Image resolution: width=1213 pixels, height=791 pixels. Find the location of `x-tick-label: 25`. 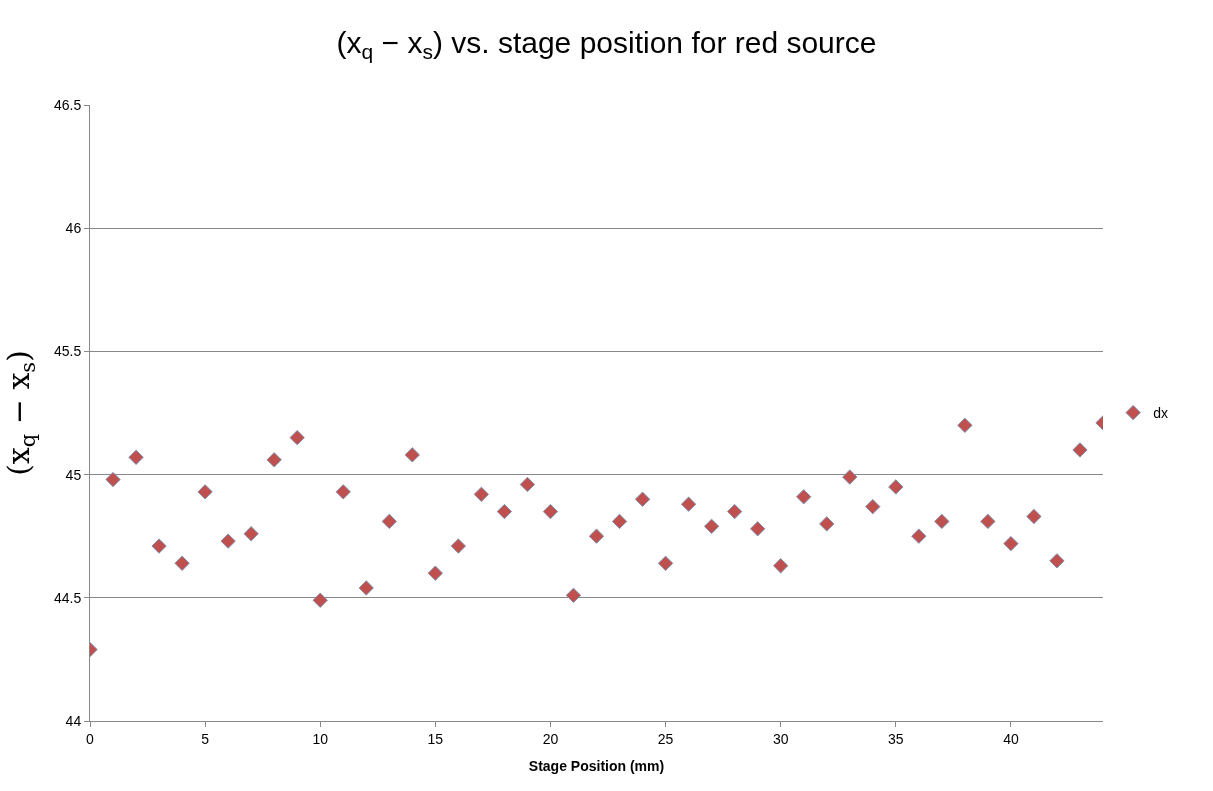

x-tick-label: 25 is located at coordinates (665, 738).